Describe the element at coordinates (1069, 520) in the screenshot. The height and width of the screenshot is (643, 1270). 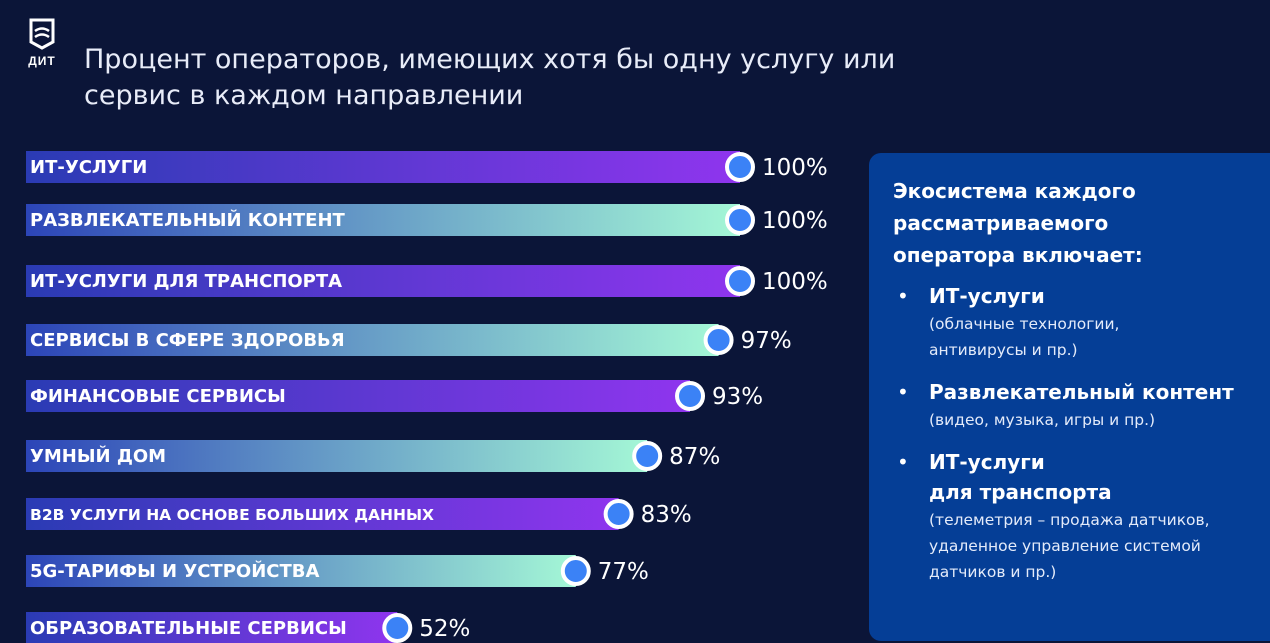
I see `panel-item-desc: (телеметрия – продажа датчиков,` at that location.